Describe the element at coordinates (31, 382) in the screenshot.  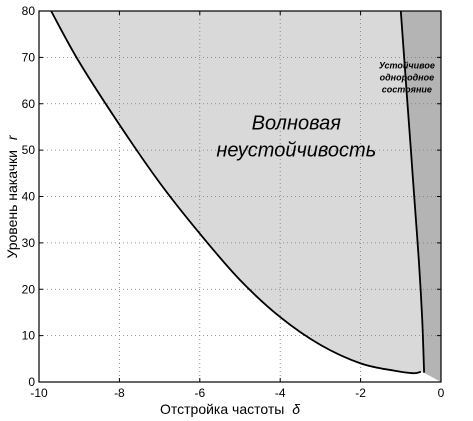
I see `y-tick-label: 0` at that location.